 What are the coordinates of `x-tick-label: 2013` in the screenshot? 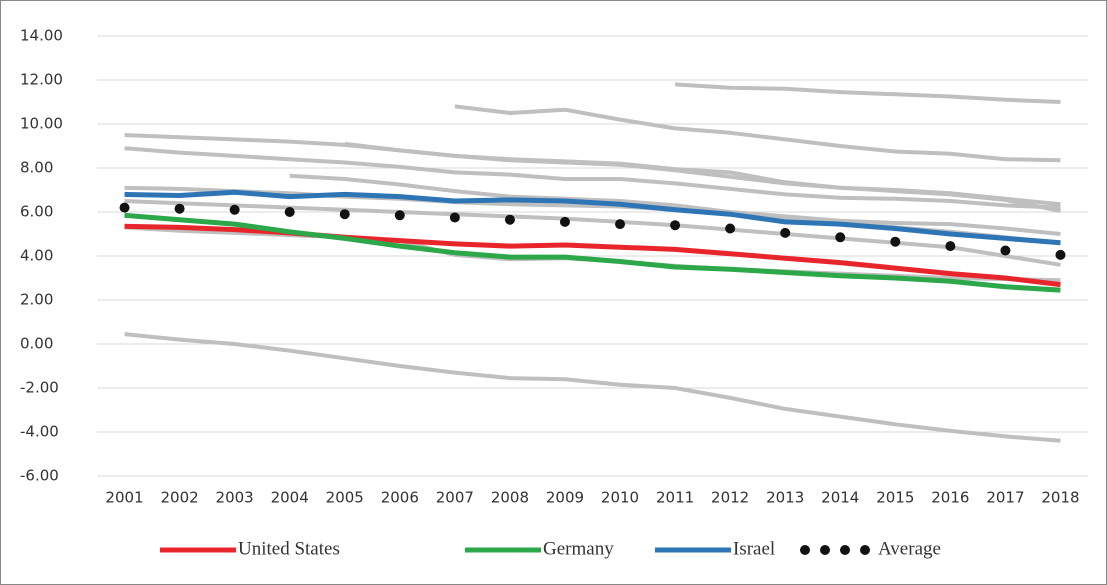 It's located at (785, 498).